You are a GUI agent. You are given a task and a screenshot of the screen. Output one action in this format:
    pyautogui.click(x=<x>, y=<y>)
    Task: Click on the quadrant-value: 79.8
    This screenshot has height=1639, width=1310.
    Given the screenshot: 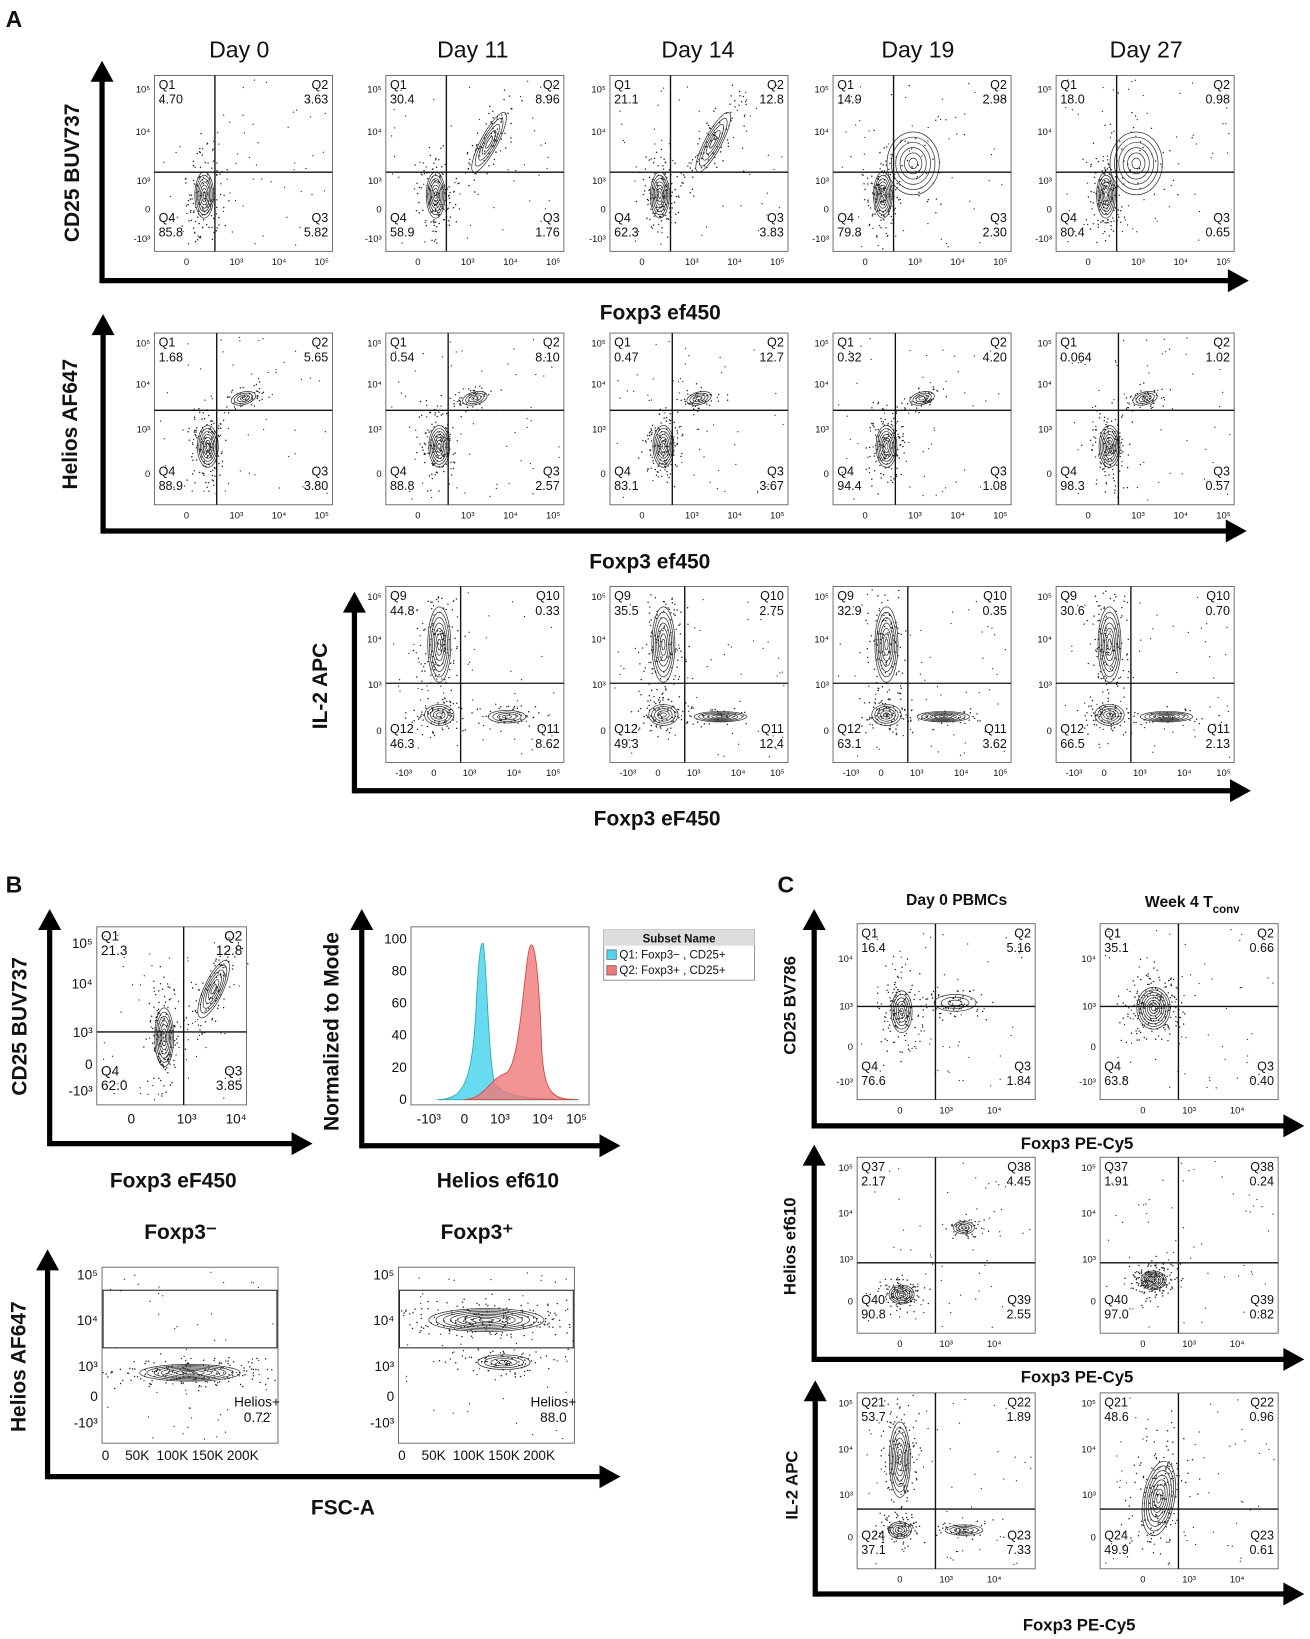 What is the action you would take?
    pyautogui.click(x=849, y=233)
    